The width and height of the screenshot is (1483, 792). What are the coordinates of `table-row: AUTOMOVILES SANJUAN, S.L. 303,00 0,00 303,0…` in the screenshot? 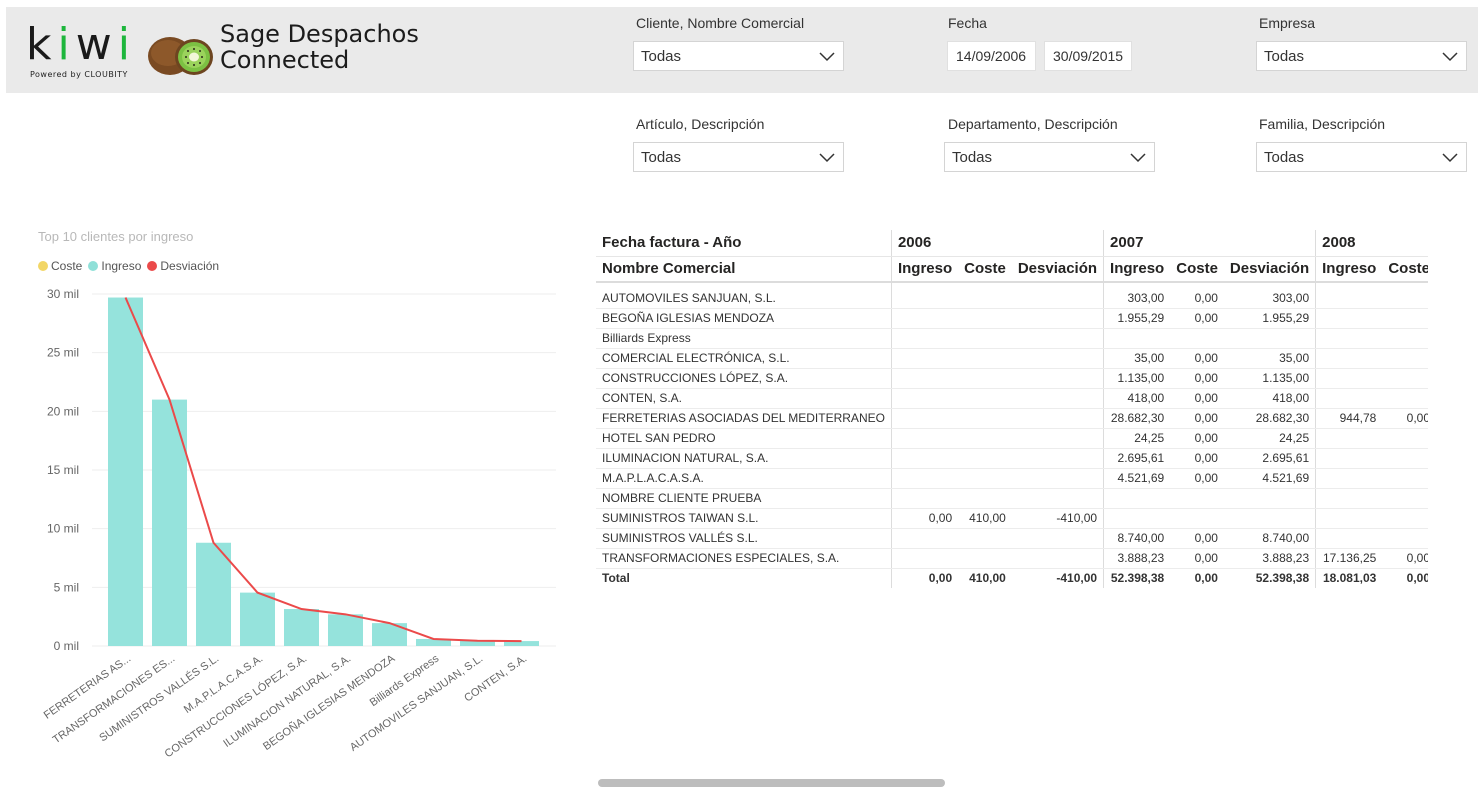 It's located at (1012, 298).